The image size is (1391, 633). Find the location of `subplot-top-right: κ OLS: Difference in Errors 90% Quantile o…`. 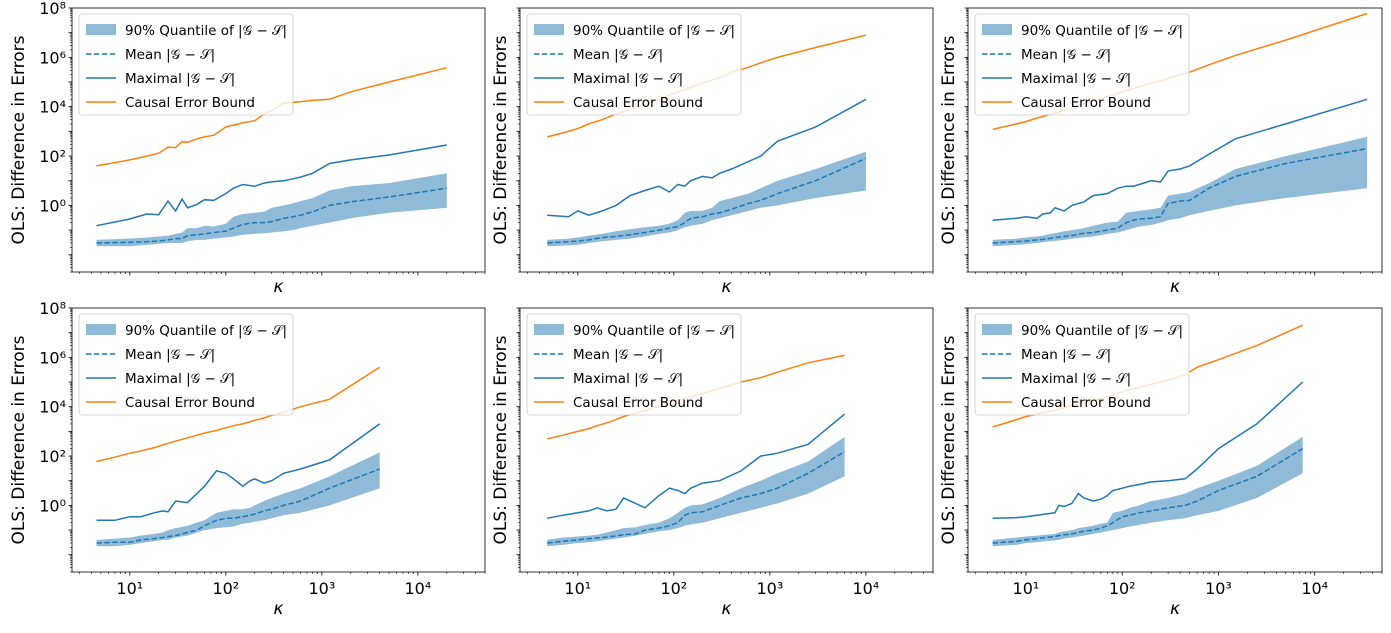

subplot-top-right: κ OLS: Difference in Errors 90% Quantile o… is located at coordinates (1161, 152).